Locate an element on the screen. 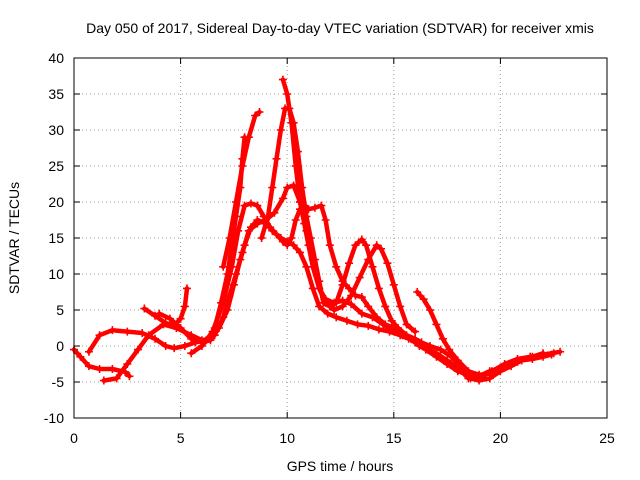 The width and height of the screenshot is (640, 480). y-tick-label: -10 is located at coordinates (54, 418).